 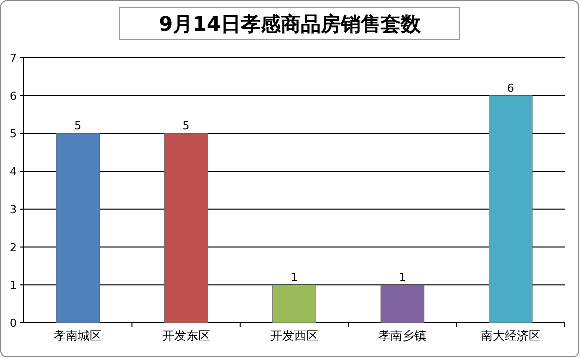 I want to click on chart-title: 9月14日孝感商品房销售套数, so click(x=290, y=24).